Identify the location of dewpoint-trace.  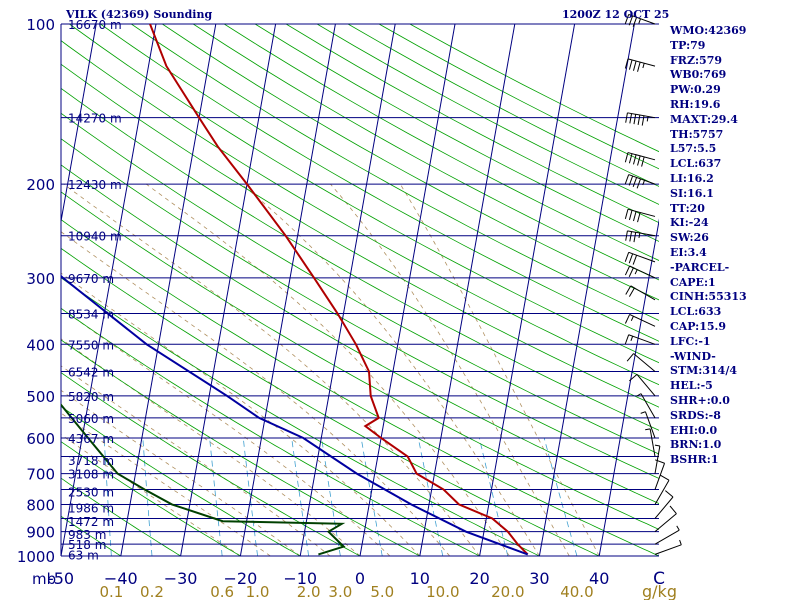
(203, 479).